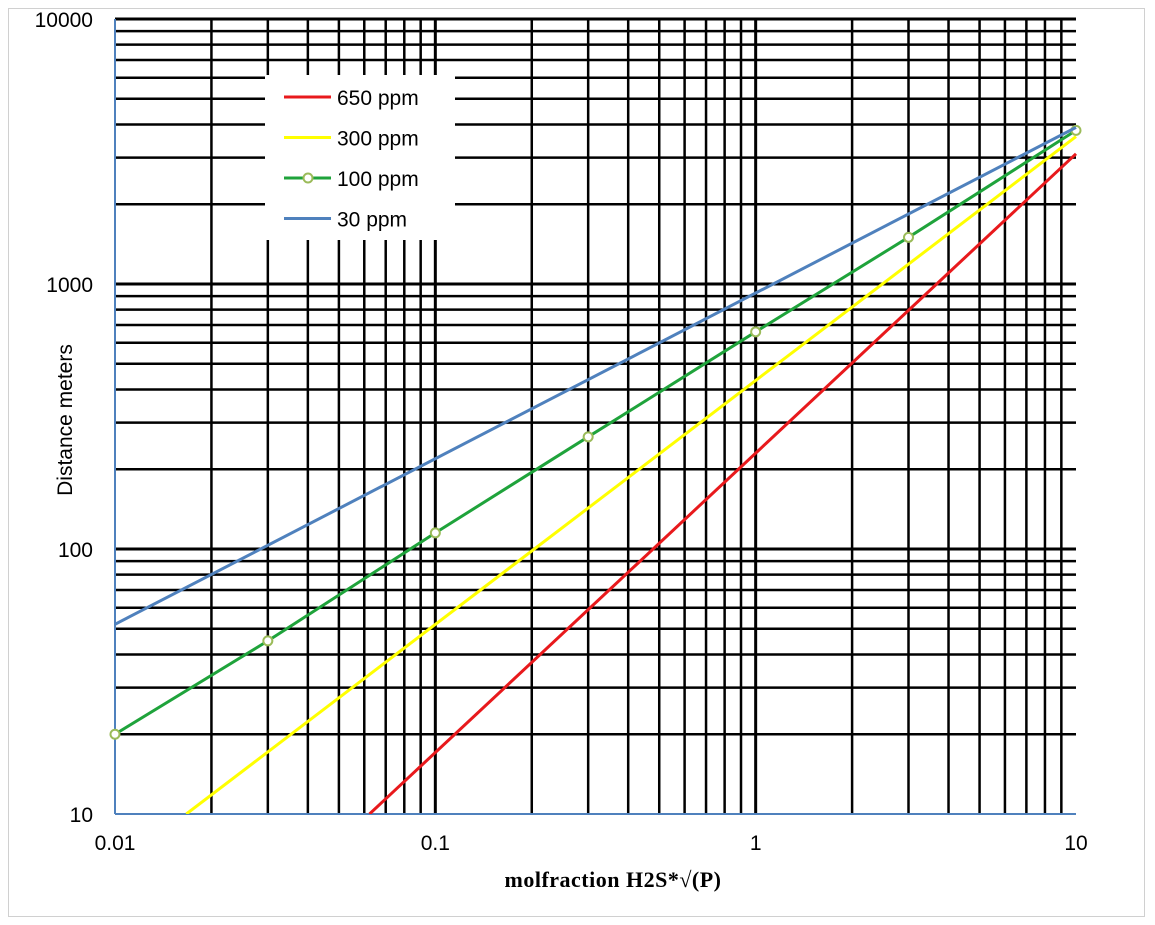 The width and height of the screenshot is (1155, 925). Describe the element at coordinates (372, 220) in the screenshot. I see `legend-entry-label: 30 ppm` at that location.